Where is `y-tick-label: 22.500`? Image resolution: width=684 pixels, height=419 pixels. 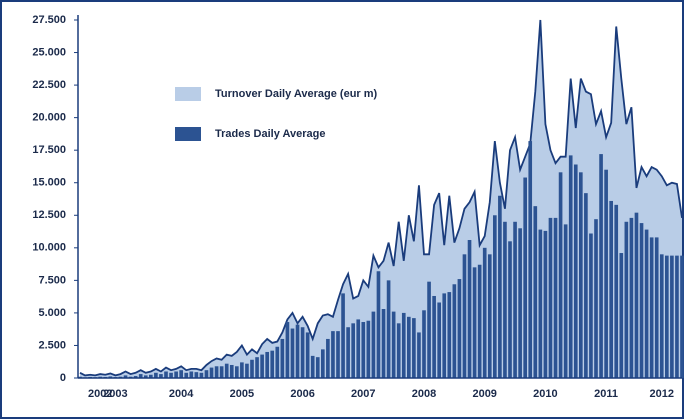
y-tick-label: 22.500 is located at coordinates (49, 85).